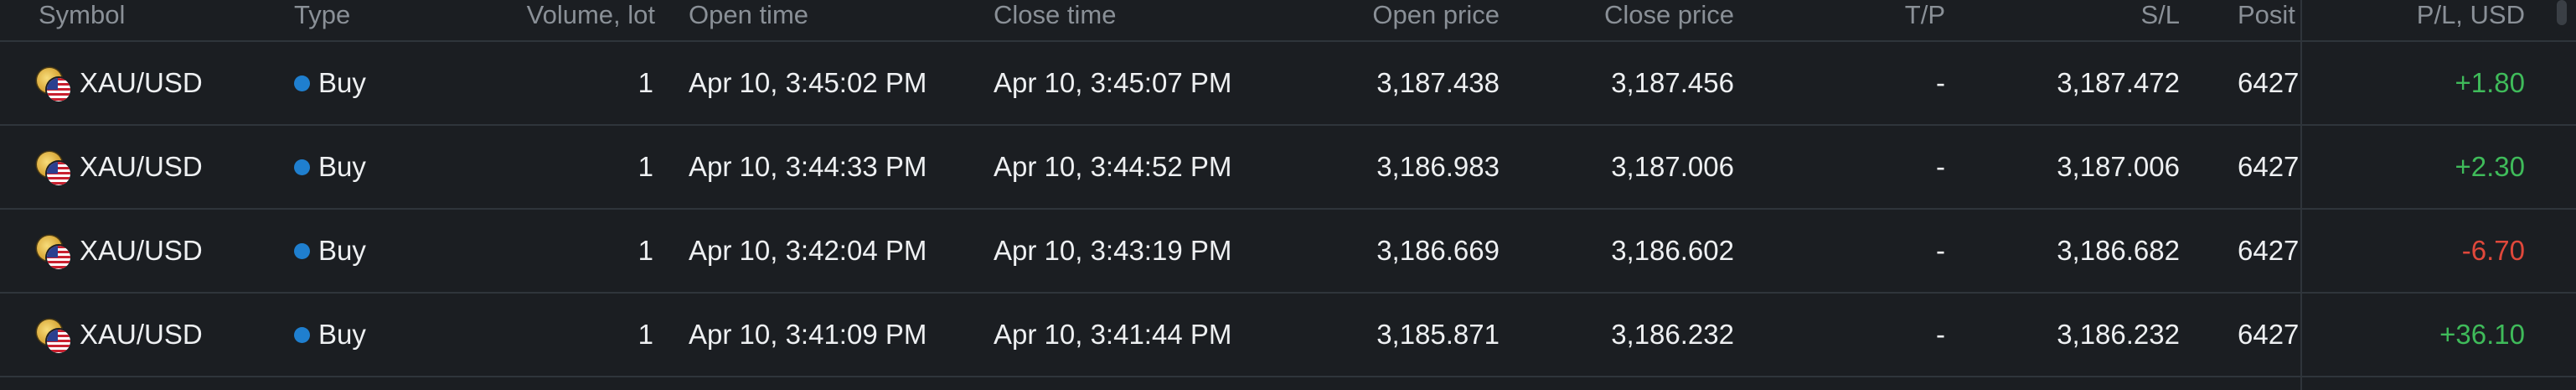  I want to click on col-header-close-time: Close time, so click(1055, 14).